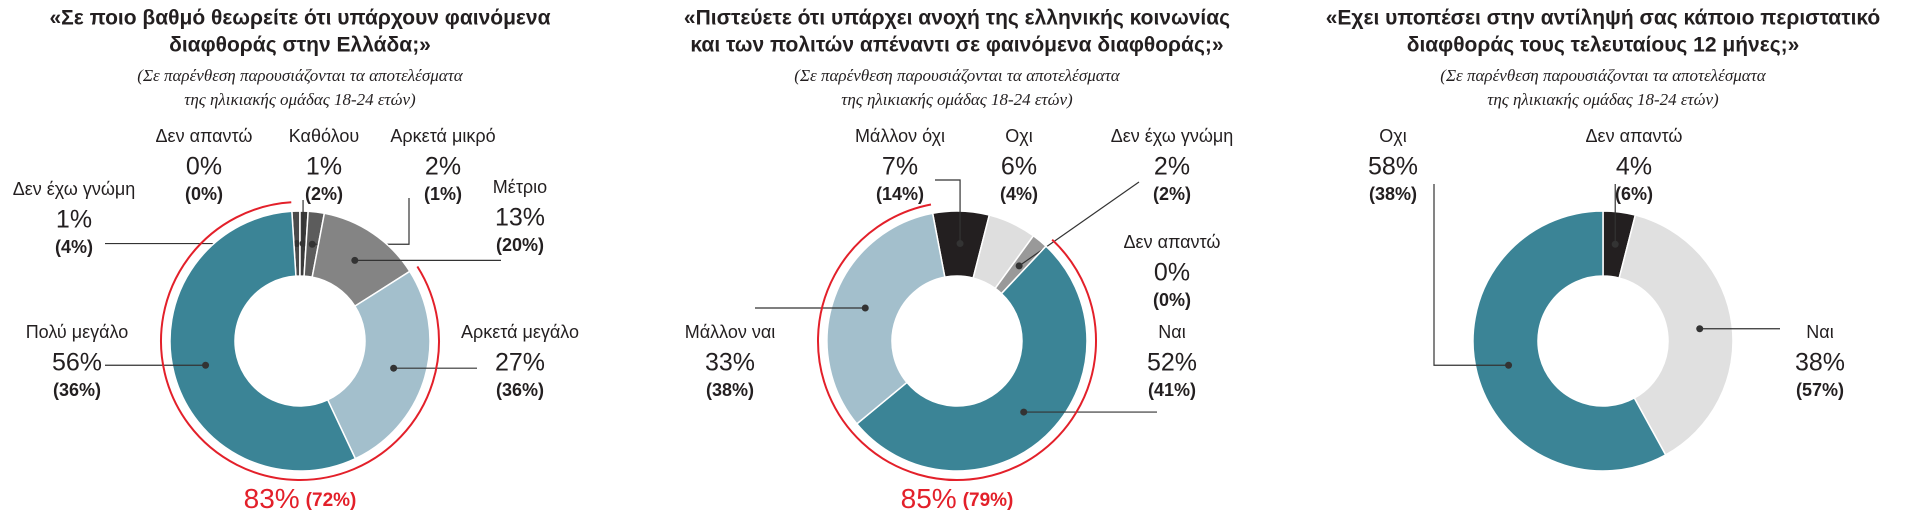  I want to click on chart-title: διαφθοράς στην Ελλάδα;», so click(300, 45).